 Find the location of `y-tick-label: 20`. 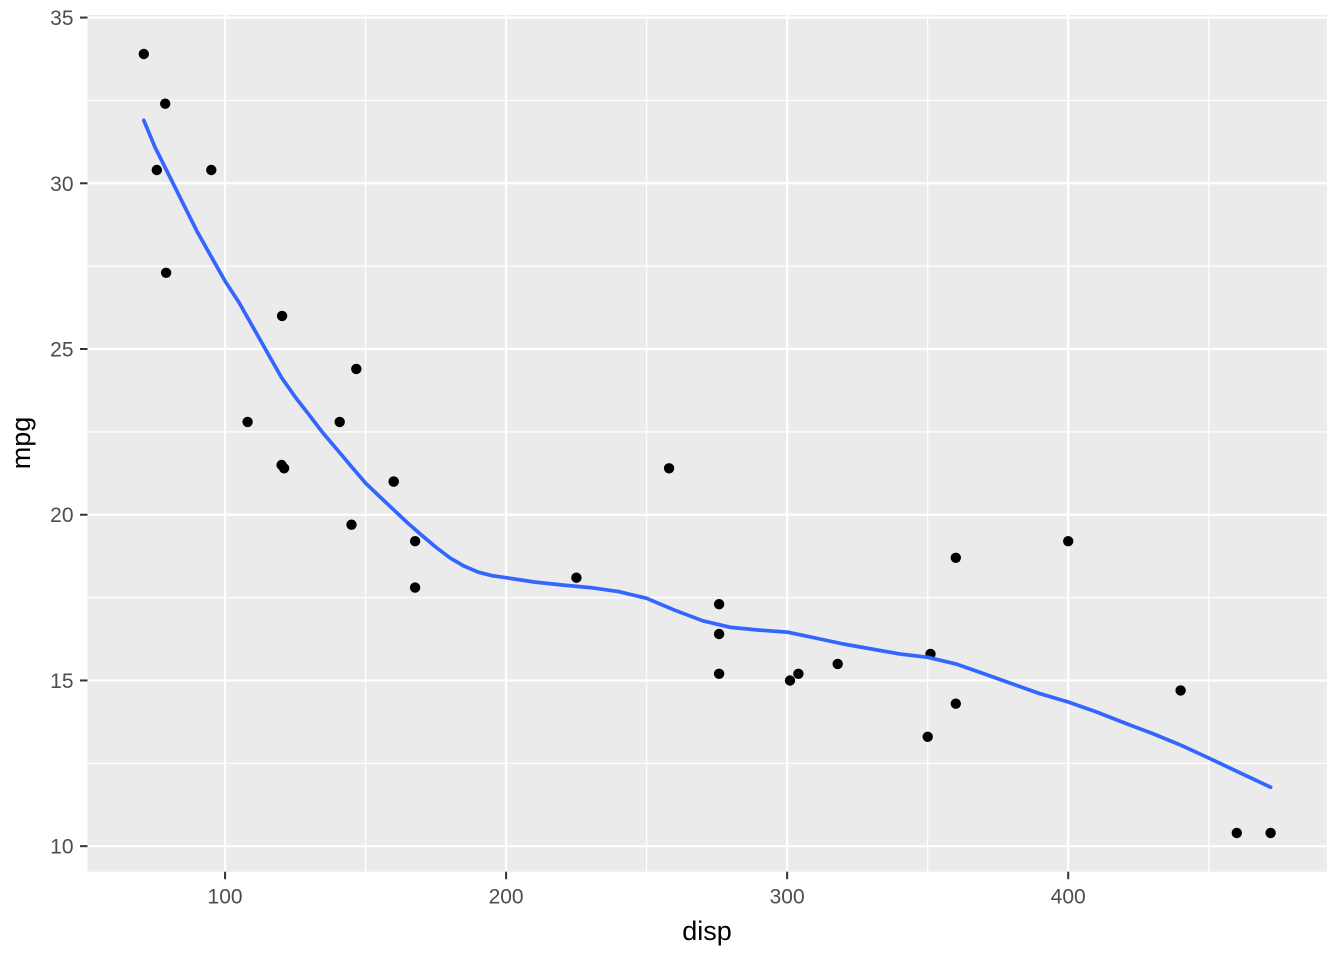

y-tick-label: 20 is located at coordinates (61, 515).